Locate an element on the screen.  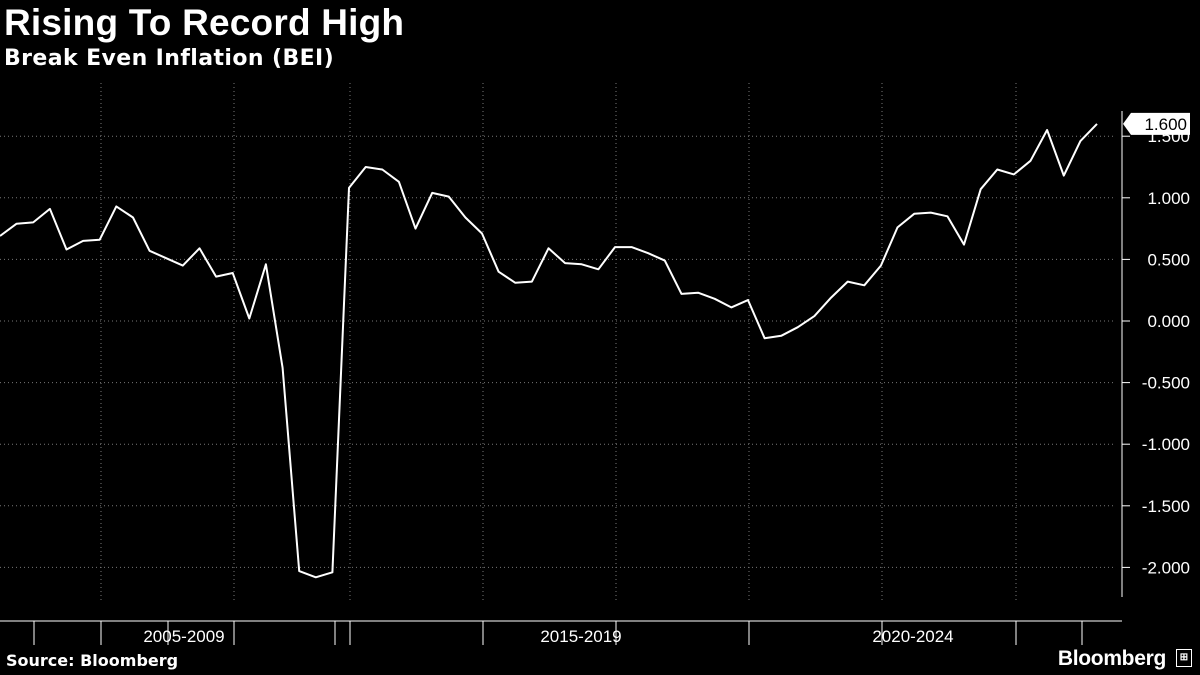
chart-subtitle: Break Even Inflation (BEI) is located at coordinates (169, 58).